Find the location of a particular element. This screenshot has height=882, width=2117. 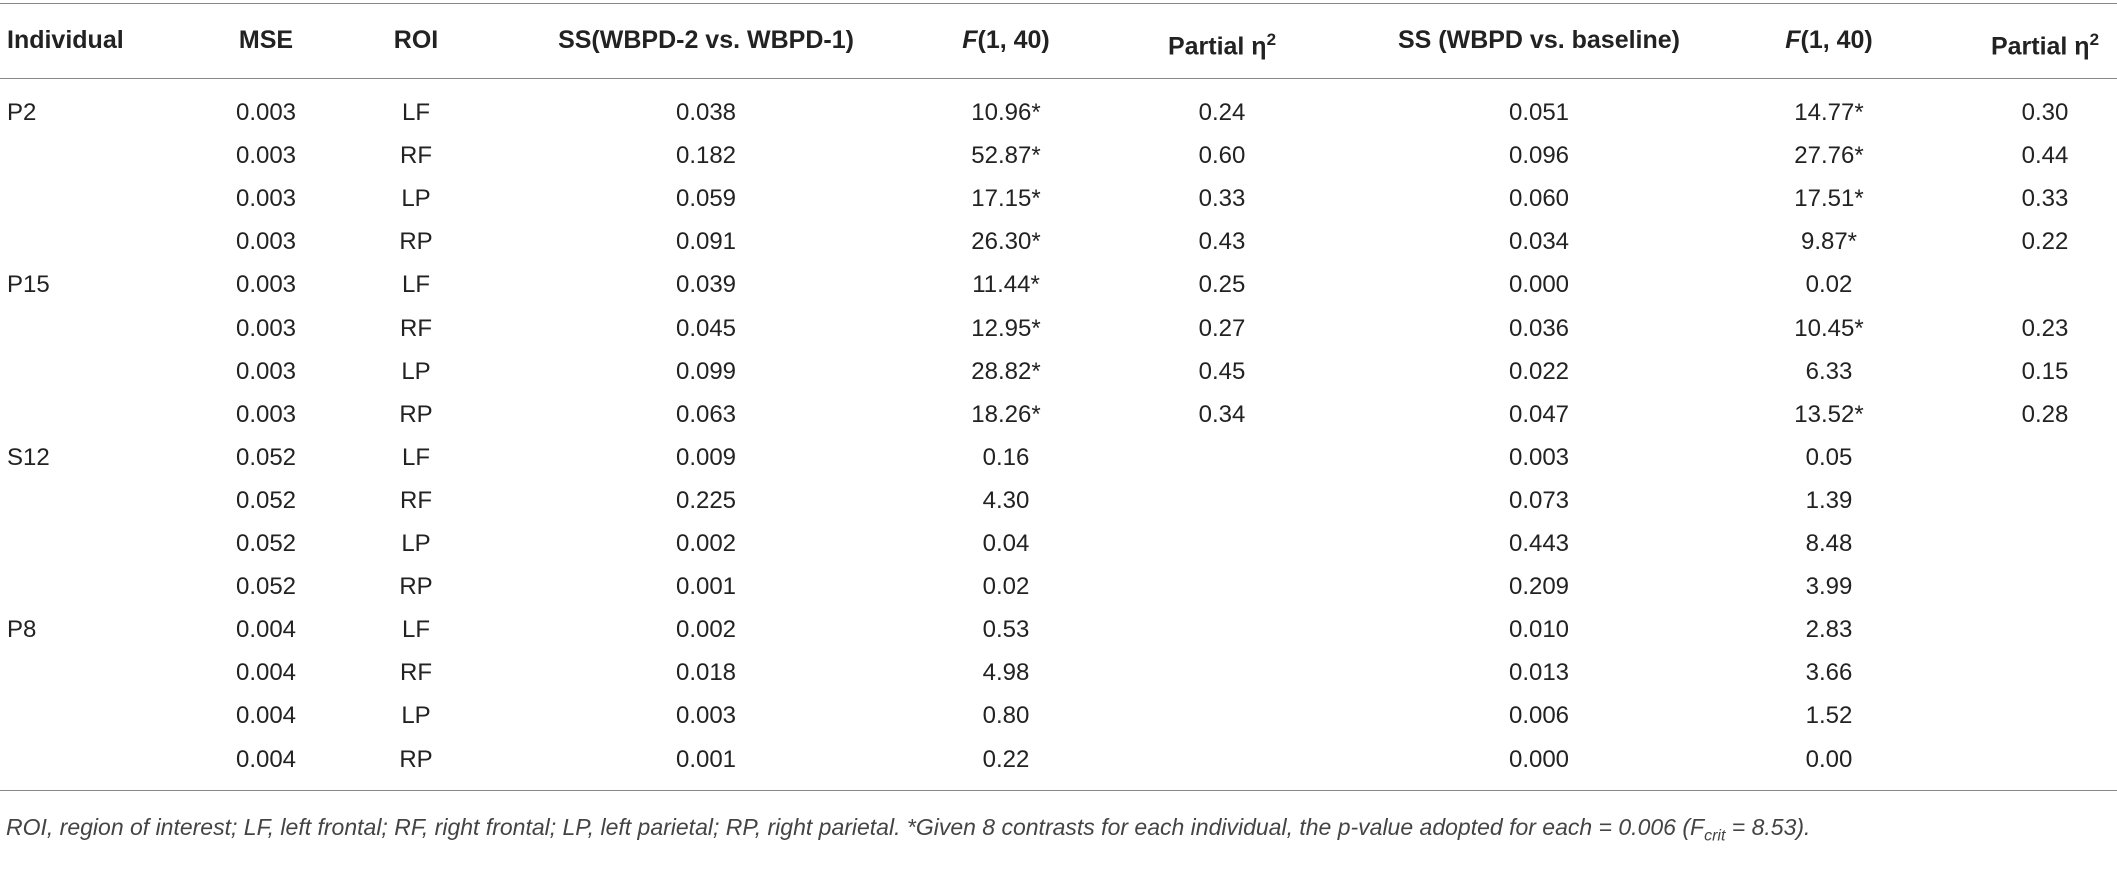

table-cell: 0.44 is located at coordinates (2045, 156).